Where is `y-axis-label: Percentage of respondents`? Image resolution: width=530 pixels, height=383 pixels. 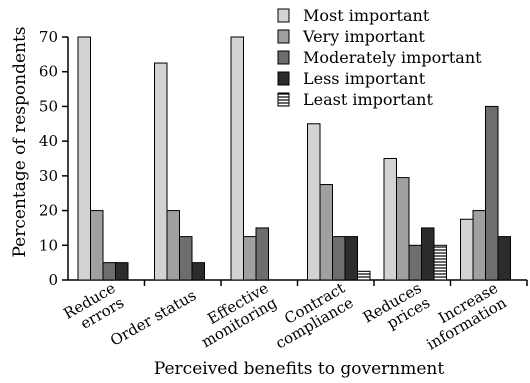 y-axis-label: Percentage of respondents is located at coordinates (20, 141).